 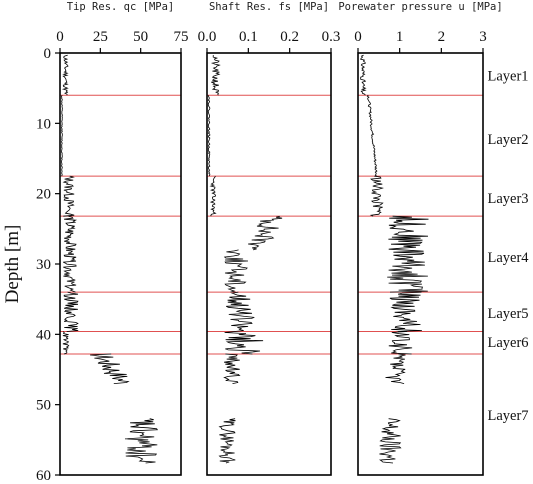 What do you see at coordinates (507, 314) in the screenshot?
I see `layer-label: Layer5` at bounding box center [507, 314].